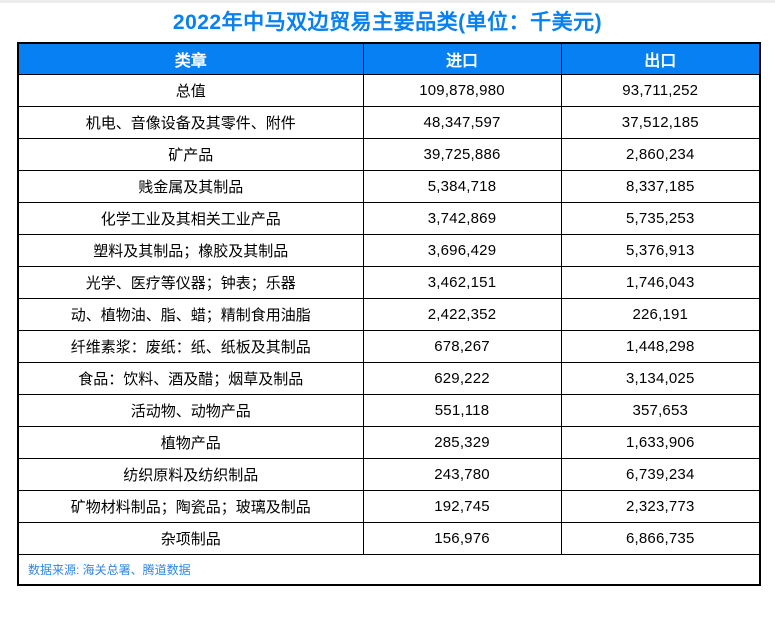 This screenshot has height=626, width=775. Describe the element at coordinates (462, 218) in the screenshot. I see `import-cell: 3,742,869` at that location.